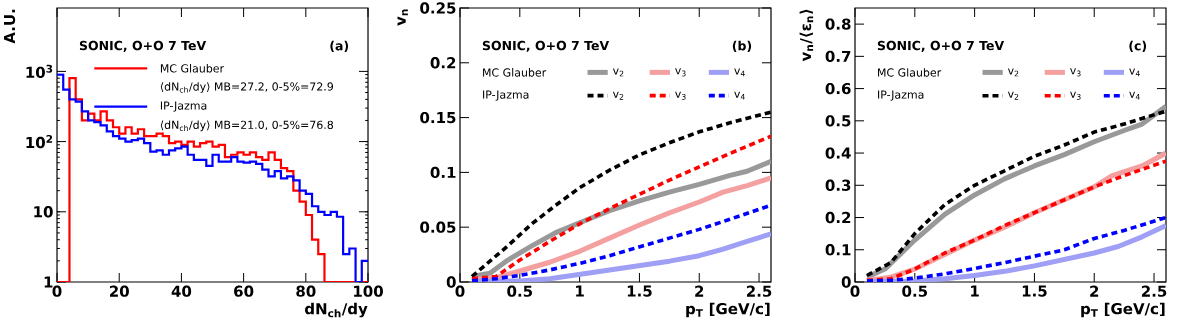 Image resolution: width=1182 pixels, height=336 pixels. What do you see at coordinates (39, 71) in the screenshot?
I see `y-tick-label: 10$^{3}$` at bounding box center [39, 71].